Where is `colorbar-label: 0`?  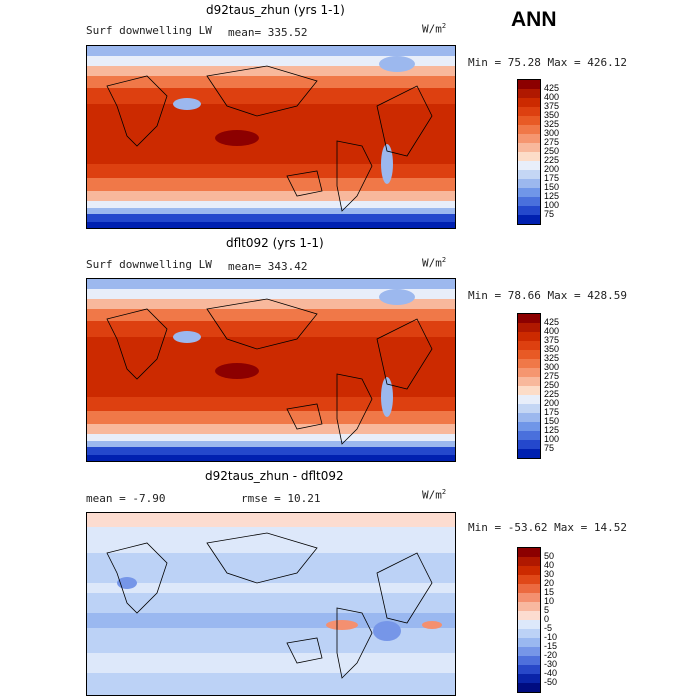 colorbar-label: 0 is located at coordinates (547, 619).